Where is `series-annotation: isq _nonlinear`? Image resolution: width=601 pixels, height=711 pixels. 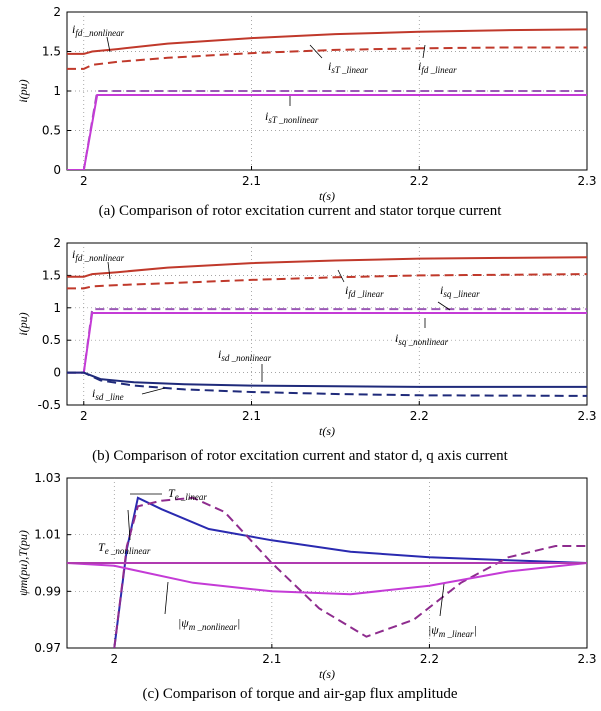 series-annotation: isq _nonlinear is located at coordinates (422, 339).